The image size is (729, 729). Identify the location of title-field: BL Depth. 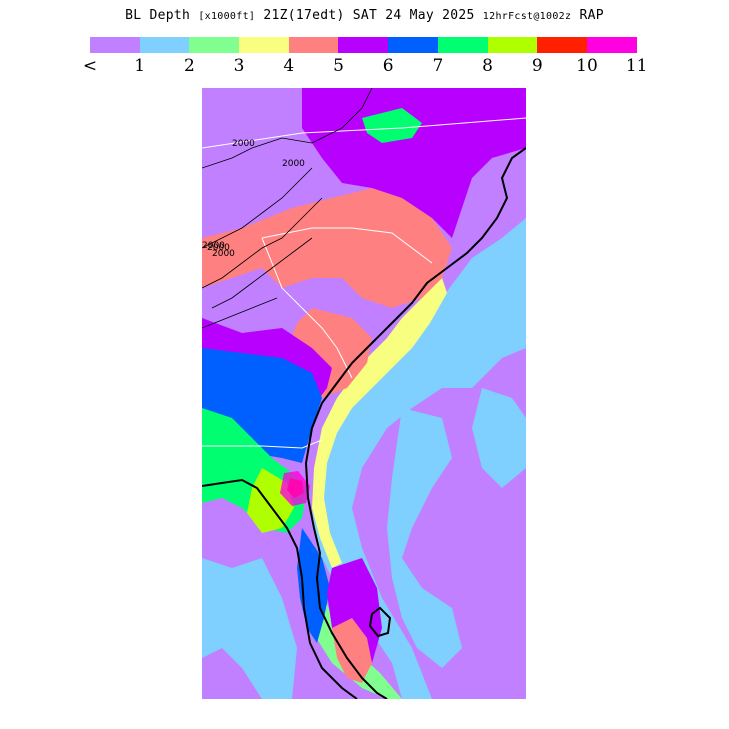
(158, 15).